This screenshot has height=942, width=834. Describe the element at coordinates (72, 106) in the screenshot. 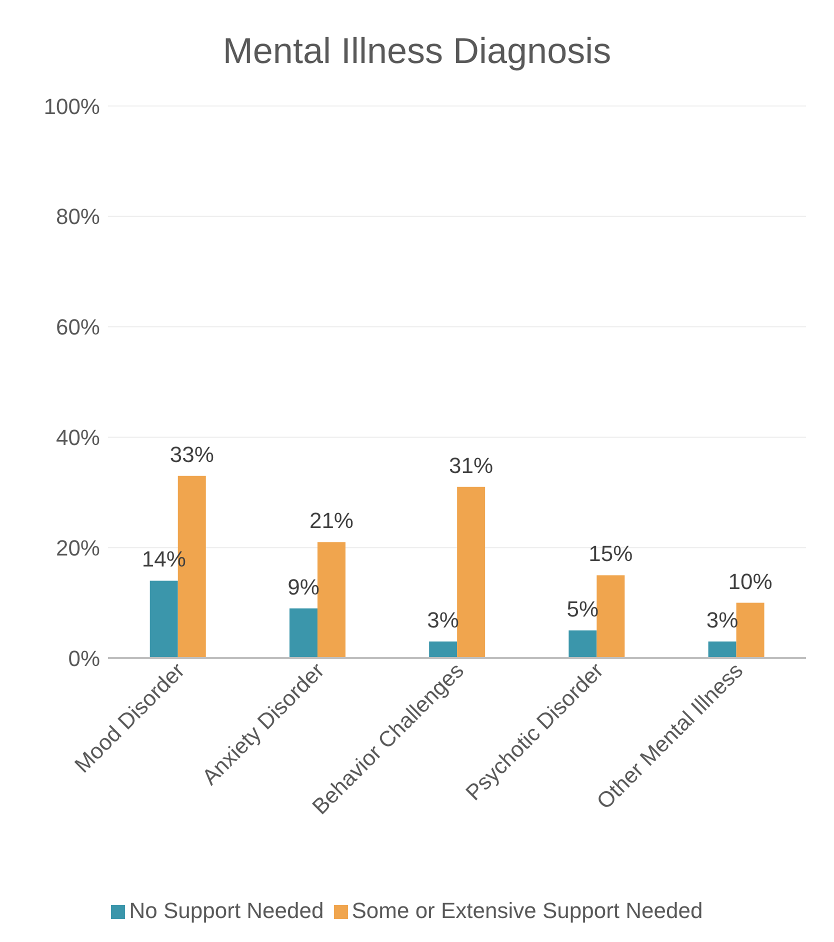

I see `y-tick-label: 100%` at that location.